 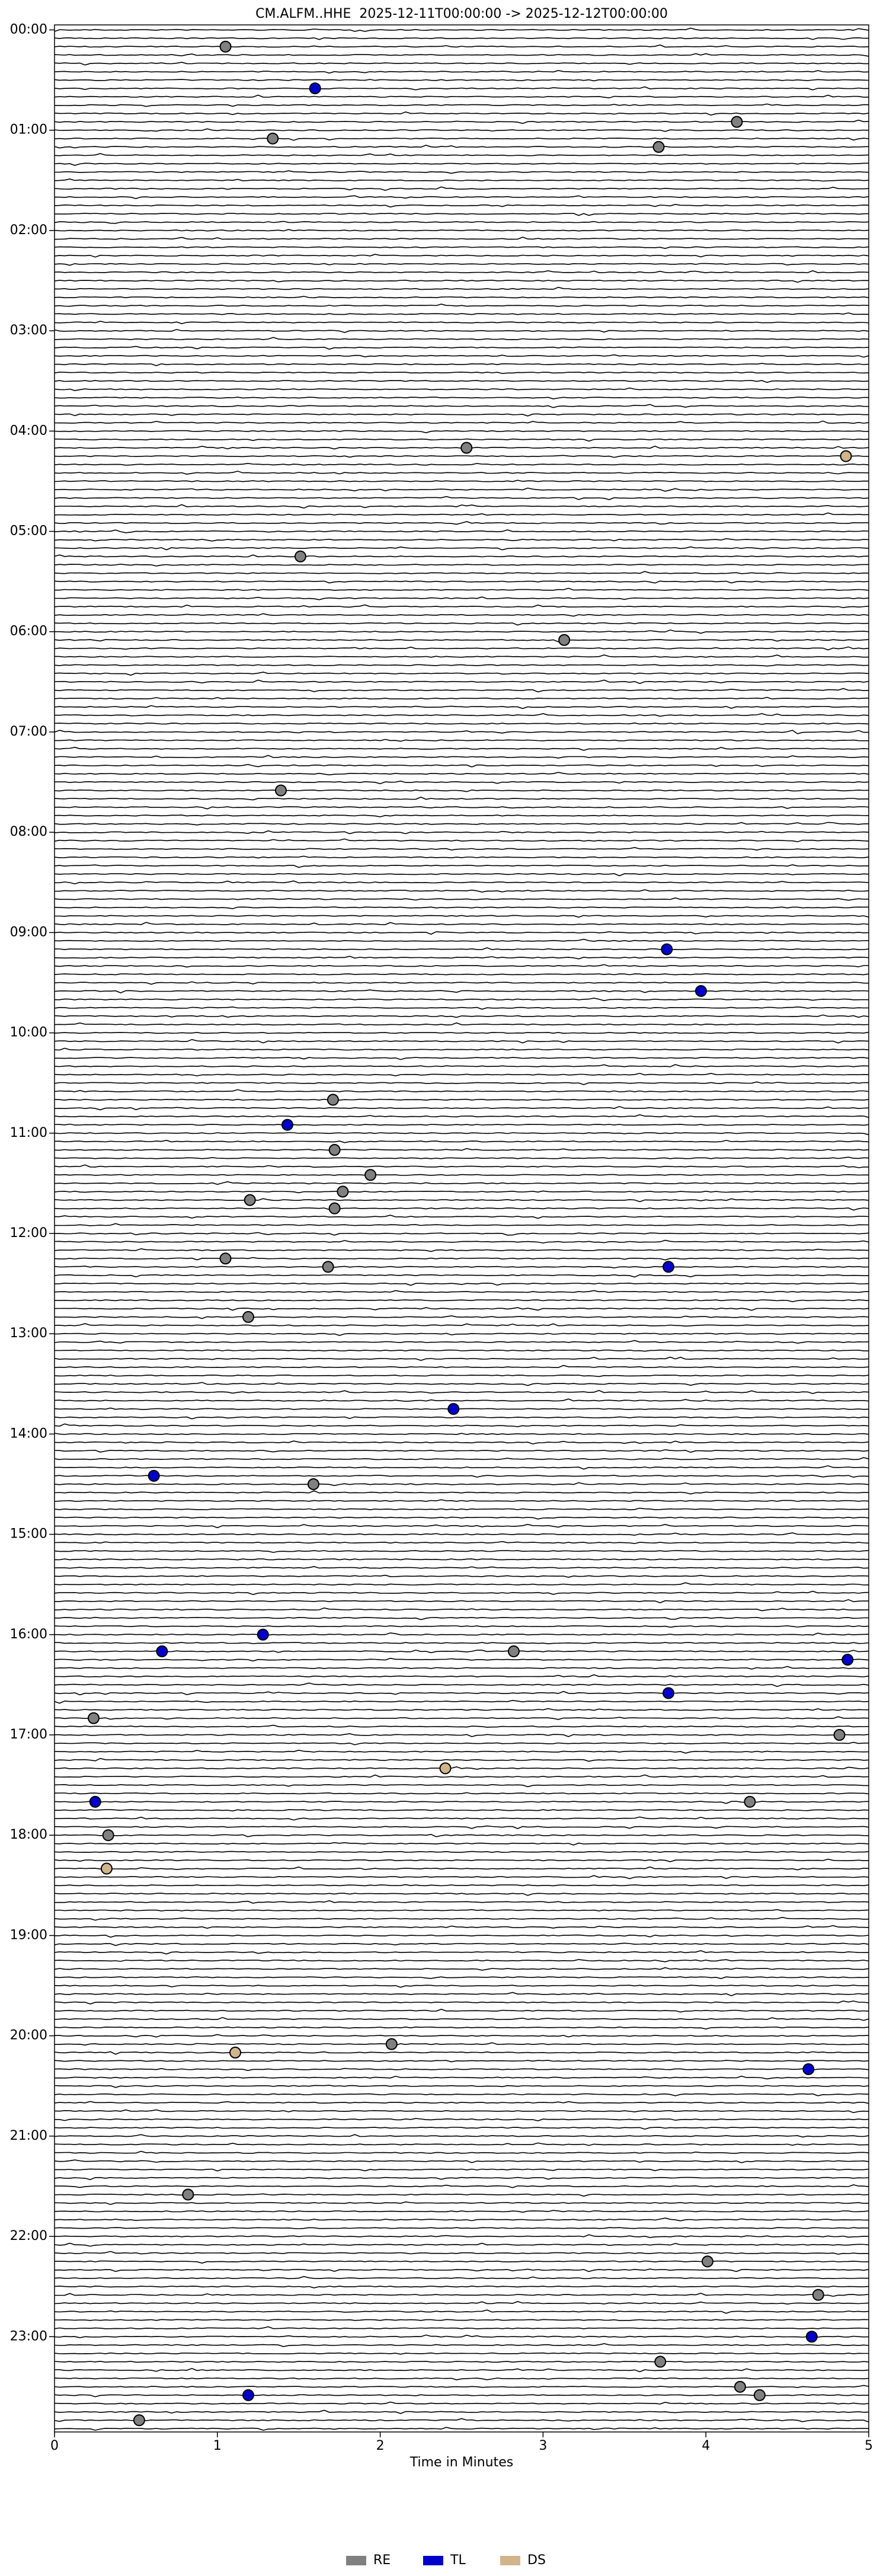 I want to click on y-tick-label: 05:00, so click(x=28, y=531).